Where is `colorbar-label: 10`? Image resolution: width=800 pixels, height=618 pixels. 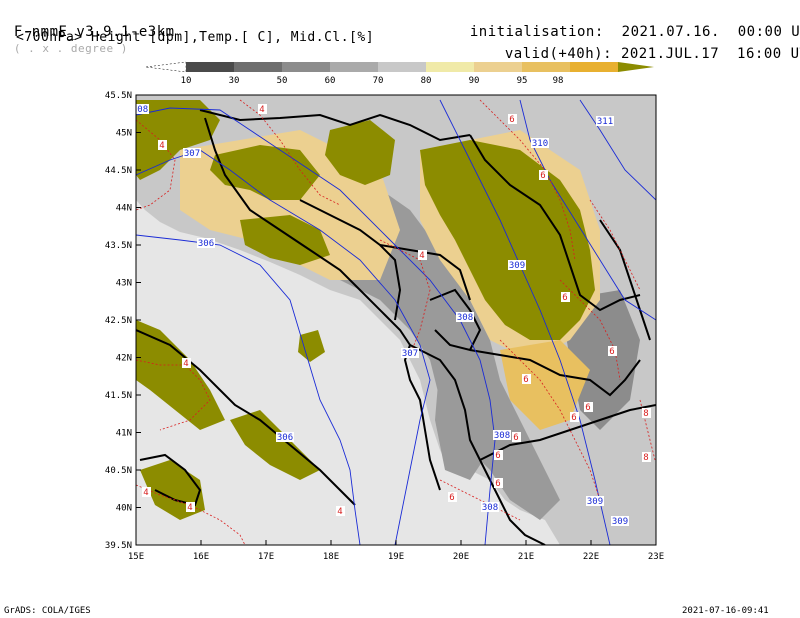 colorbar-label: 10 is located at coordinates (186, 81).